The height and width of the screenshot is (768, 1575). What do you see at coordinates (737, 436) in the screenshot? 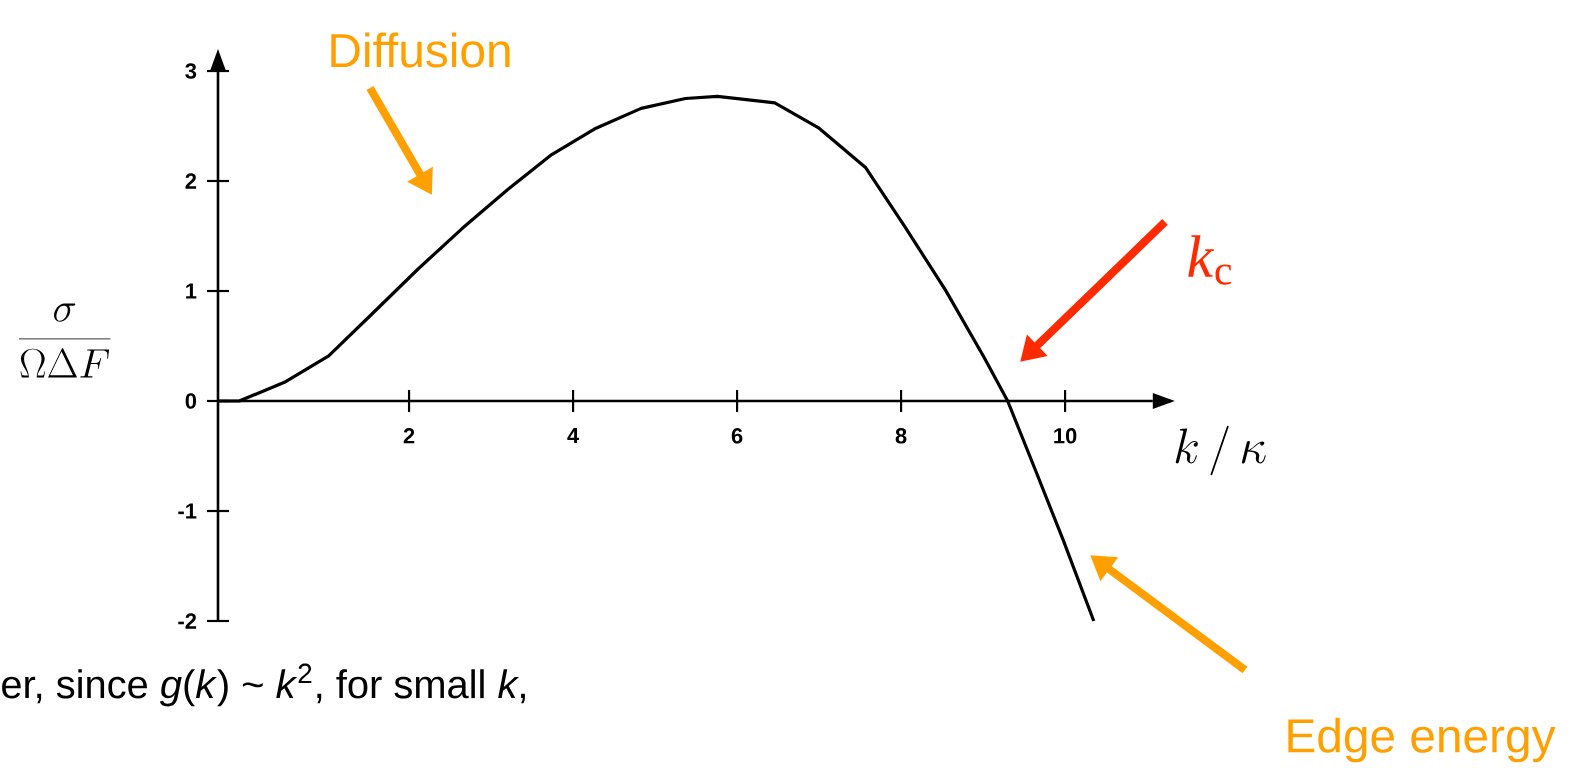
I see `x-tick-label: 6` at bounding box center [737, 436].